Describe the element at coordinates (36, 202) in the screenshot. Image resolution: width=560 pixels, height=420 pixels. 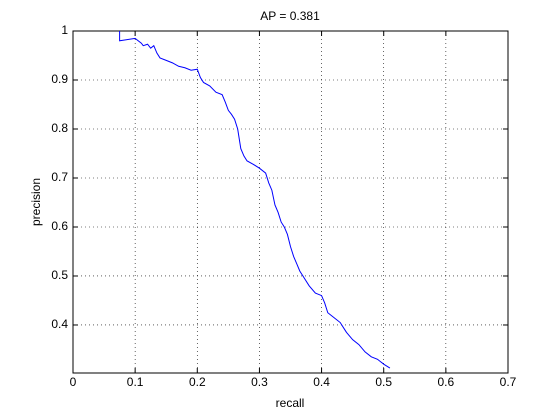
I see `y-axis-label: precision` at that location.